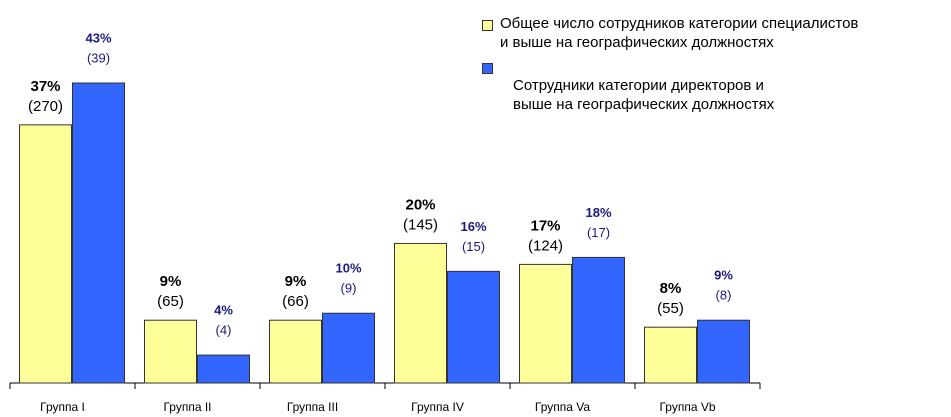 The height and width of the screenshot is (417, 951). What do you see at coordinates (545, 225) in the screenshot?
I see `value-label: 17%` at bounding box center [545, 225].